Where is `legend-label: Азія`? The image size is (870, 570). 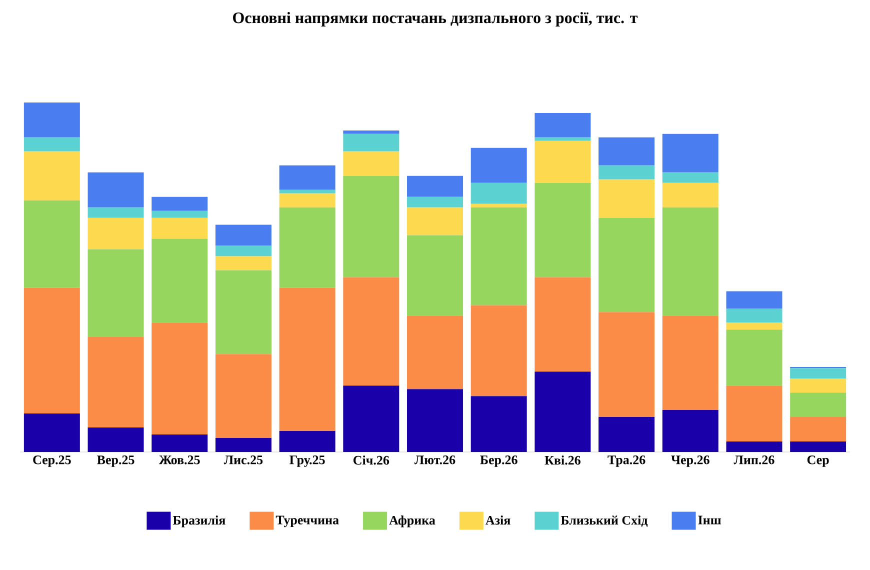 legend-label: Азія is located at coordinates (498, 520).